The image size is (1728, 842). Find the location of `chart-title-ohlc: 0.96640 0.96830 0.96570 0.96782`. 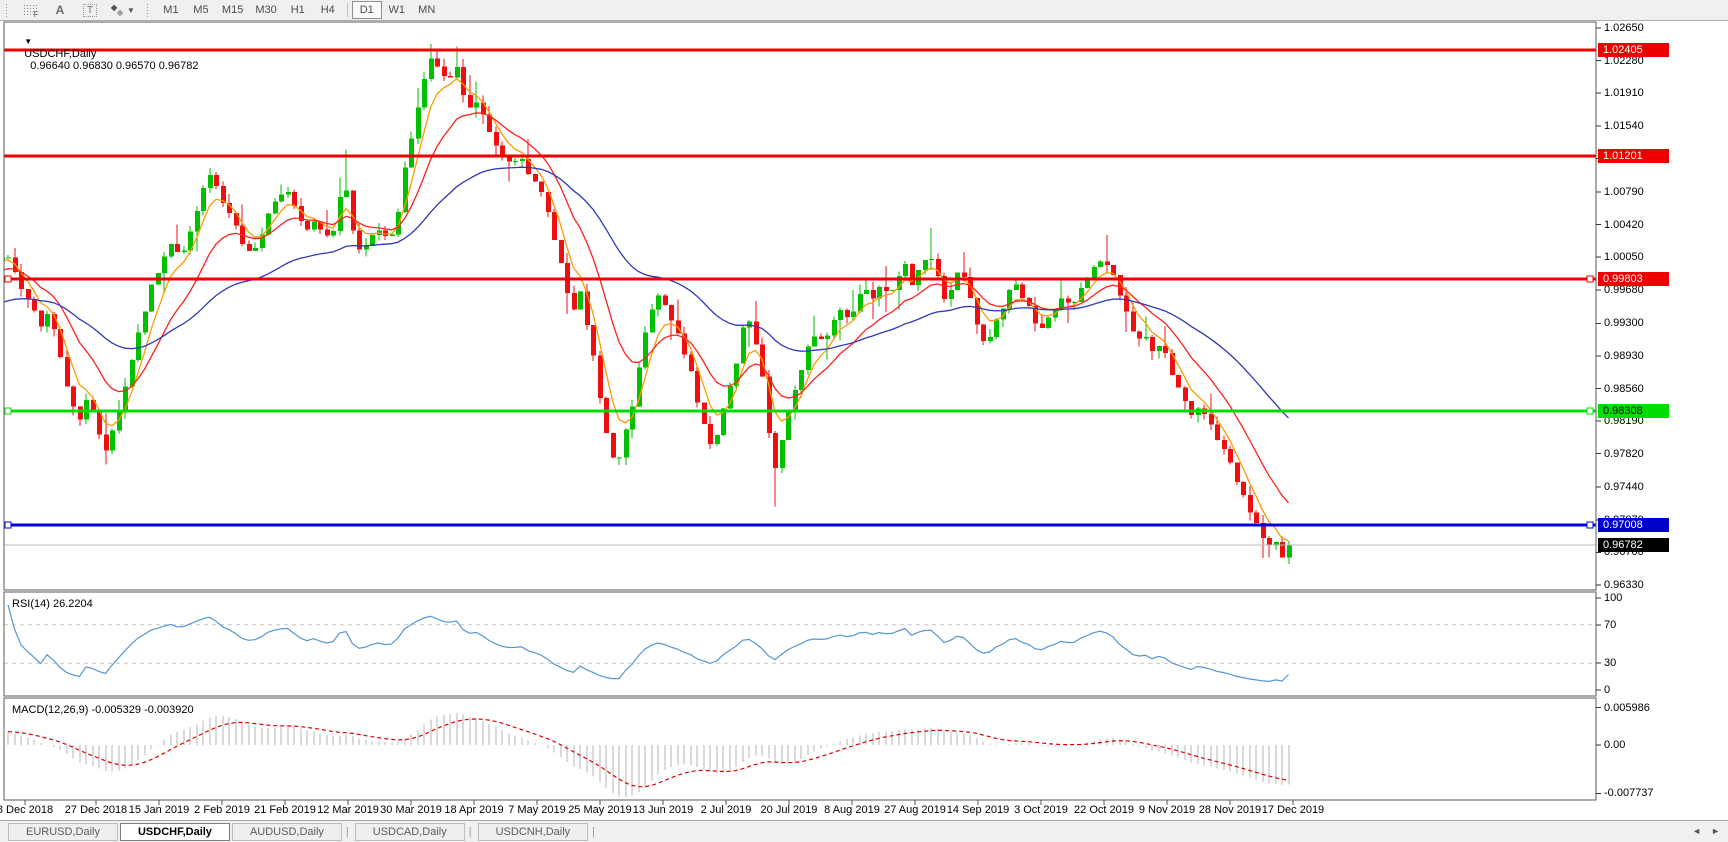

chart-title-ohlc: 0.96640 0.96830 0.96570 0.96782 is located at coordinates (114, 66).